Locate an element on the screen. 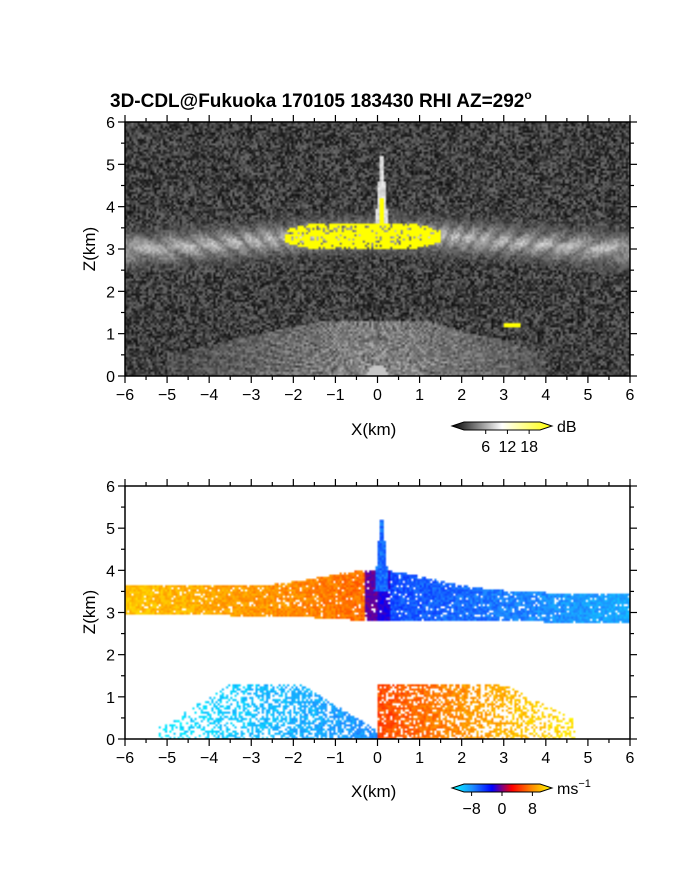  reflectivity-colorbar-unit: dB is located at coordinates (567, 427).